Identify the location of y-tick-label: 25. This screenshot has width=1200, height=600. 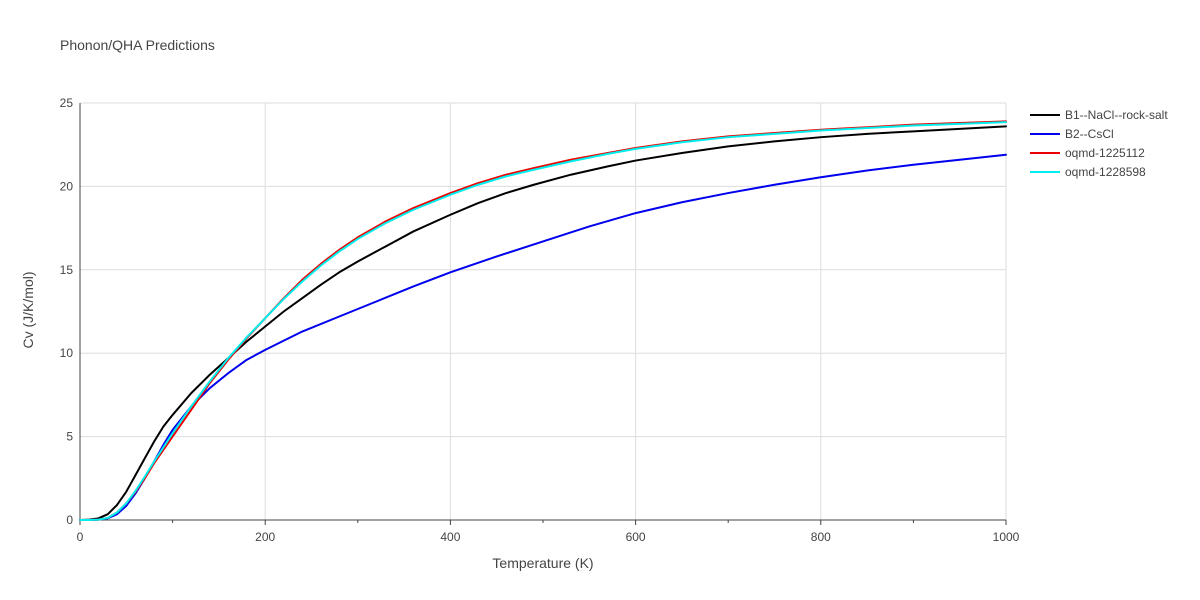
(67, 103).